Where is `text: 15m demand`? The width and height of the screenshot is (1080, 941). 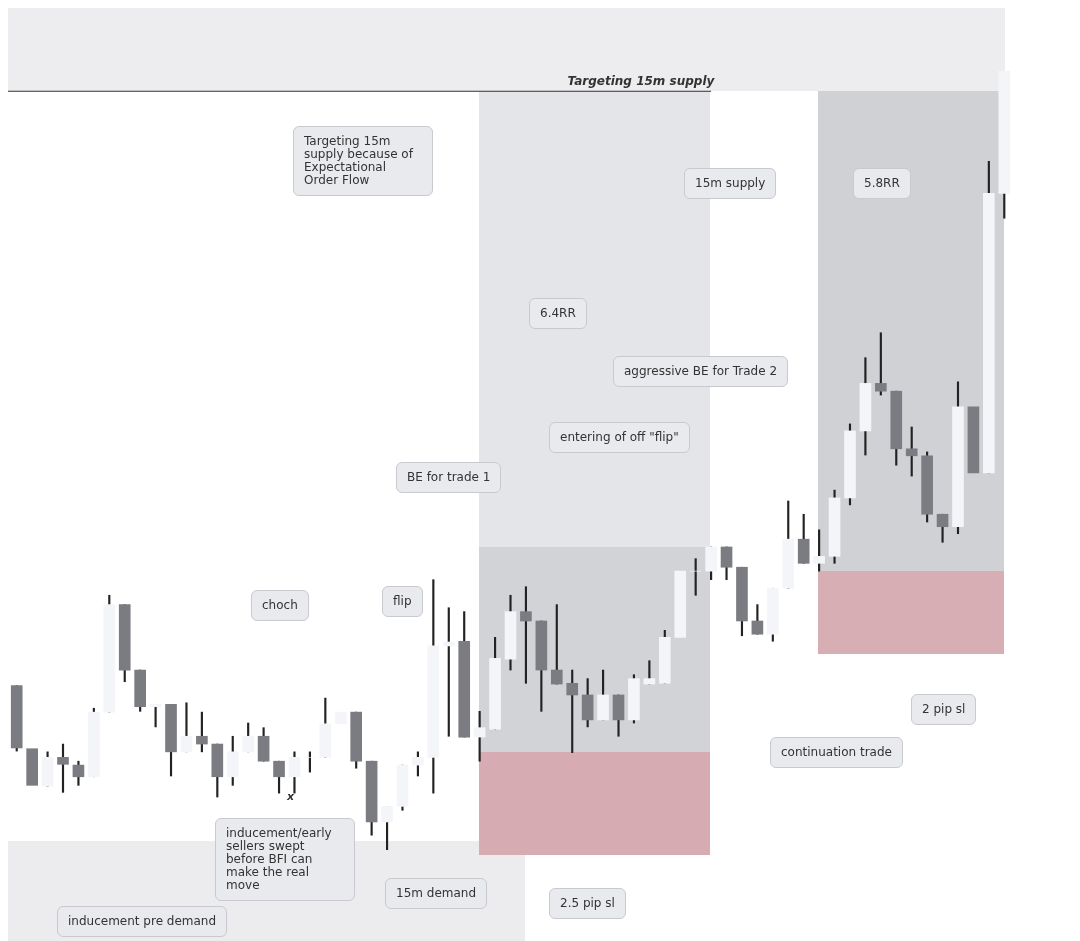
text: 15m demand is located at coordinates (436, 893).